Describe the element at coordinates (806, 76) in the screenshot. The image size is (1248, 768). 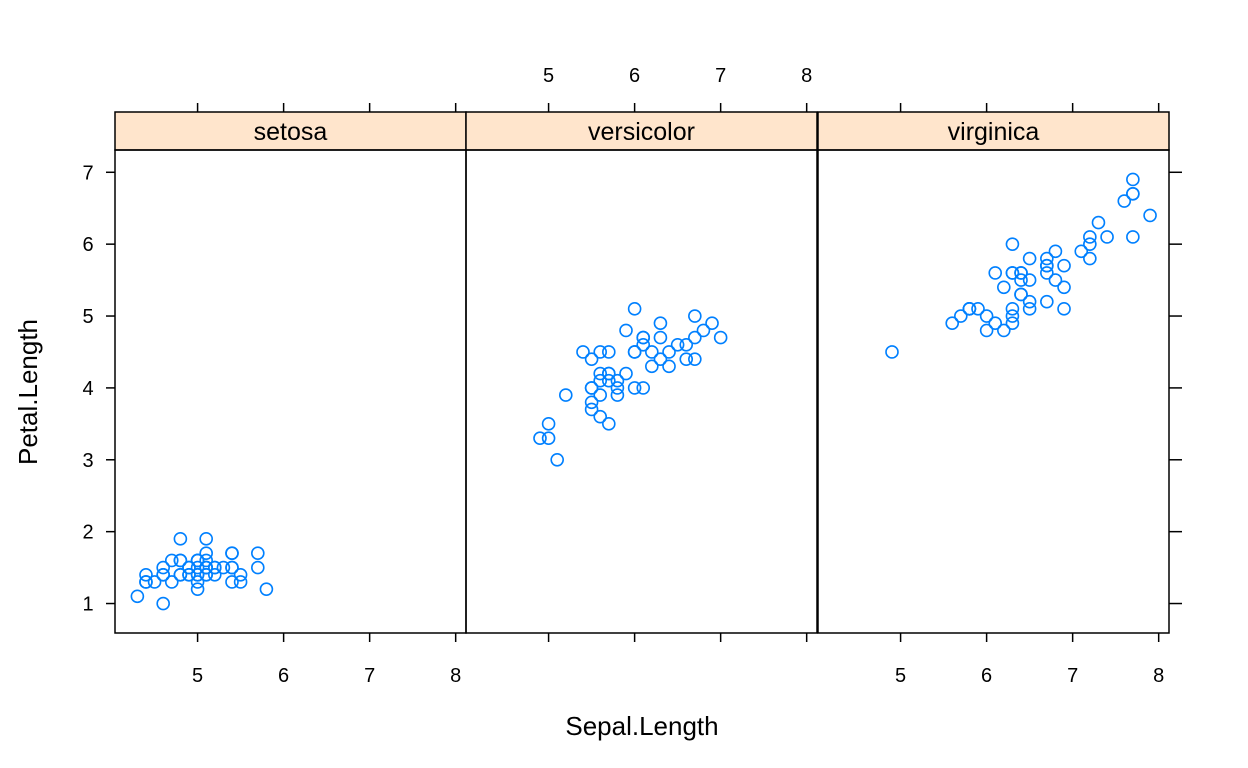
I see `x-tick-label-top: 8` at that location.